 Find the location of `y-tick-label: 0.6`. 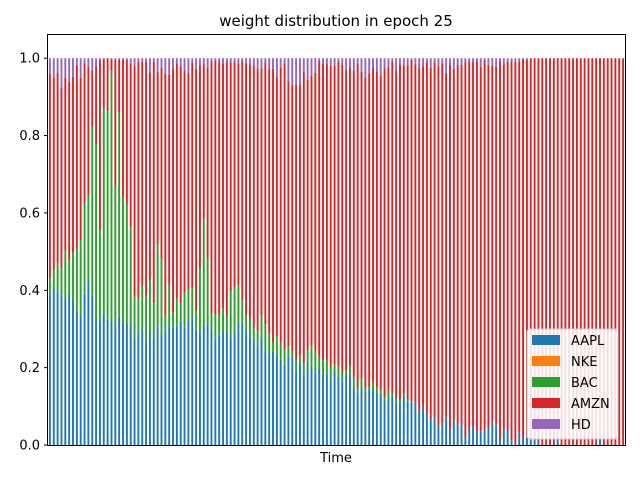

y-tick-label: 0.6 is located at coordinates (29, 213).